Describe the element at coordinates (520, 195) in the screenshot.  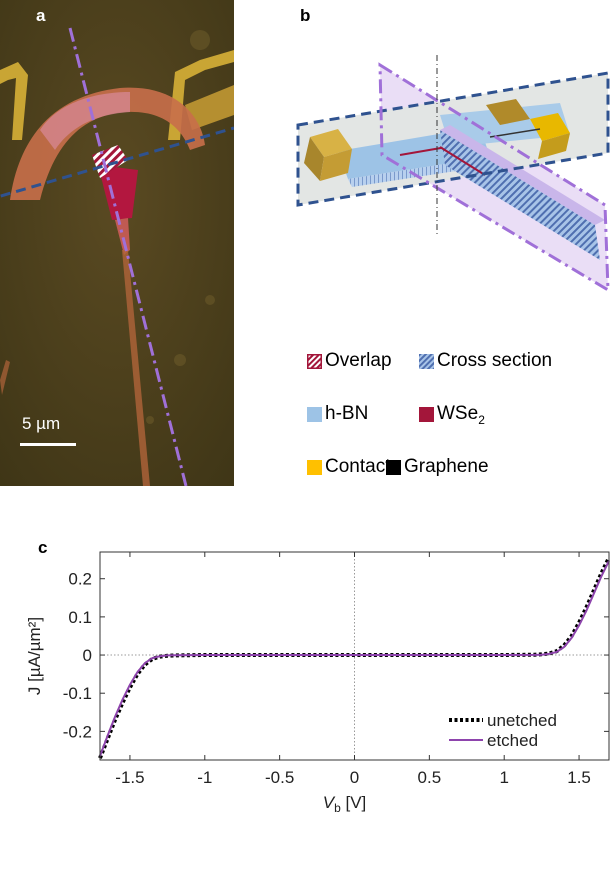
I see `cross-section-bar` at that location.